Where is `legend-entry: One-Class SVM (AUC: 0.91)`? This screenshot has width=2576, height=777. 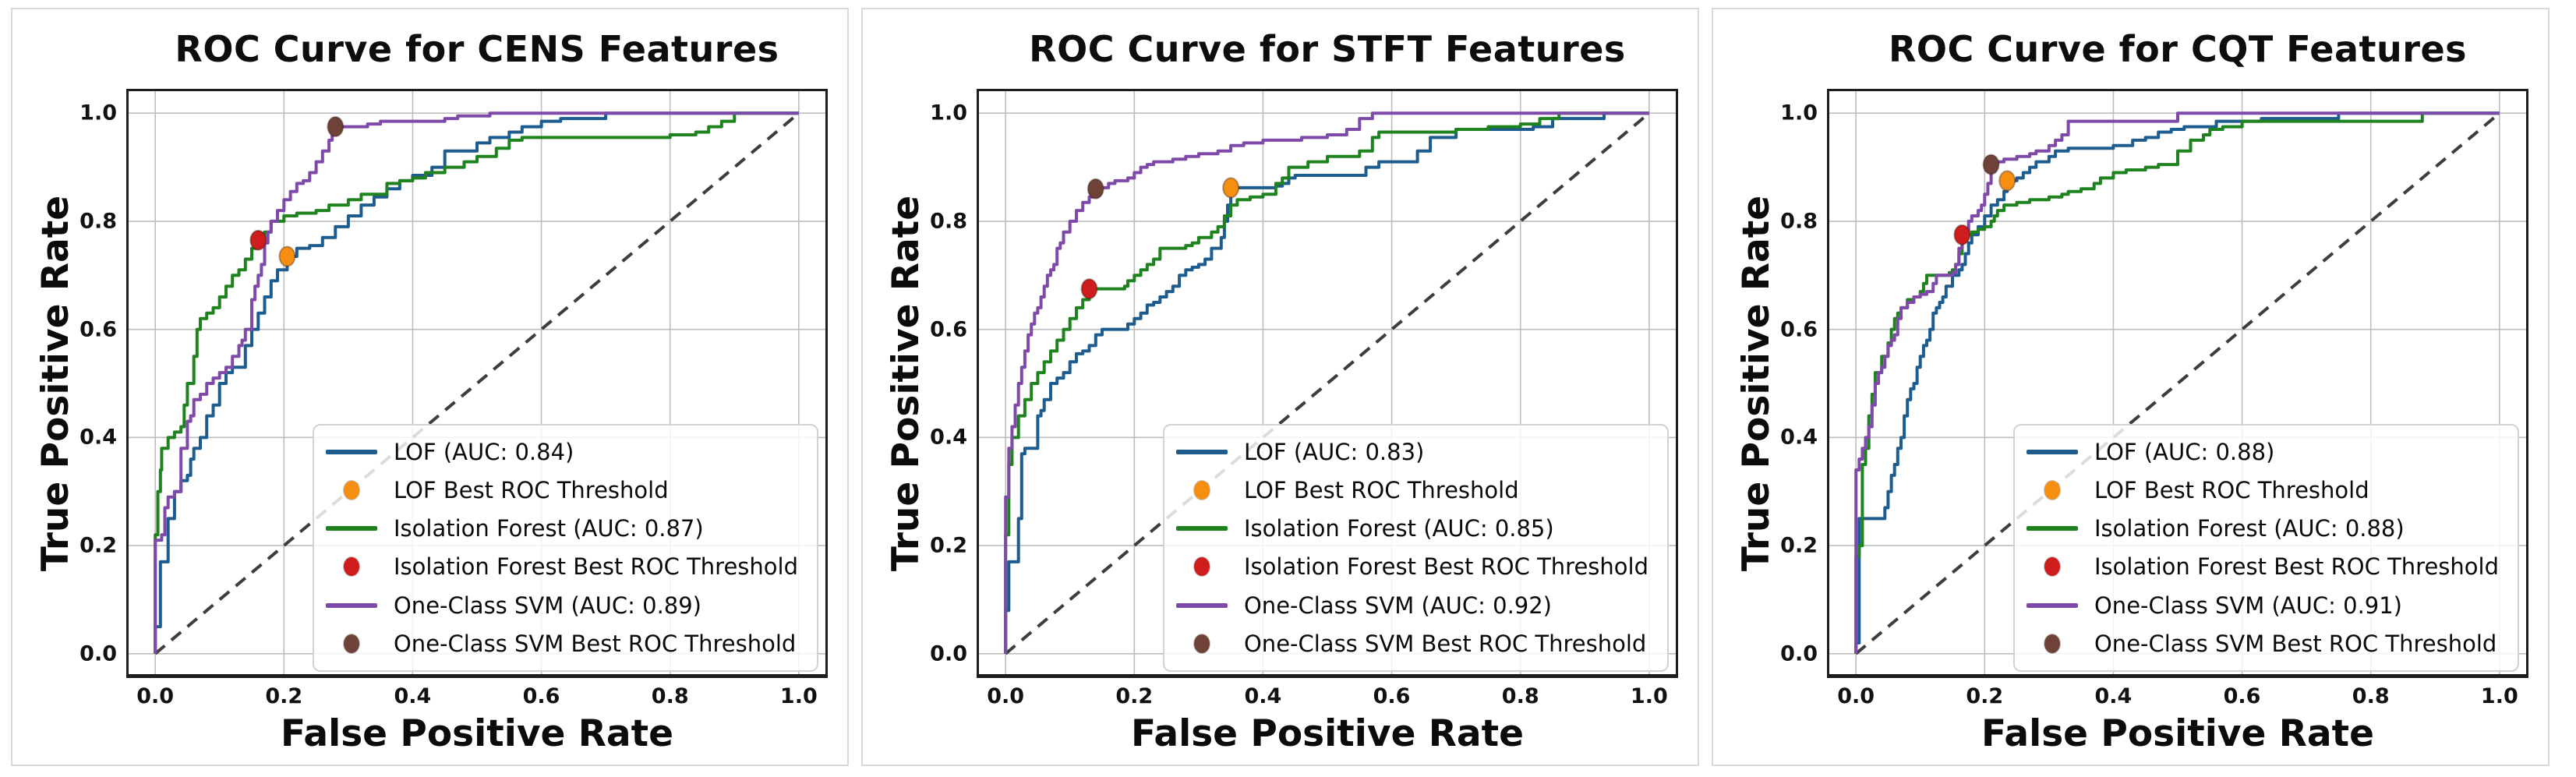 legend-entry: One-Class SVM (AUC: 0.91) is located at coordinates (2262, 605).